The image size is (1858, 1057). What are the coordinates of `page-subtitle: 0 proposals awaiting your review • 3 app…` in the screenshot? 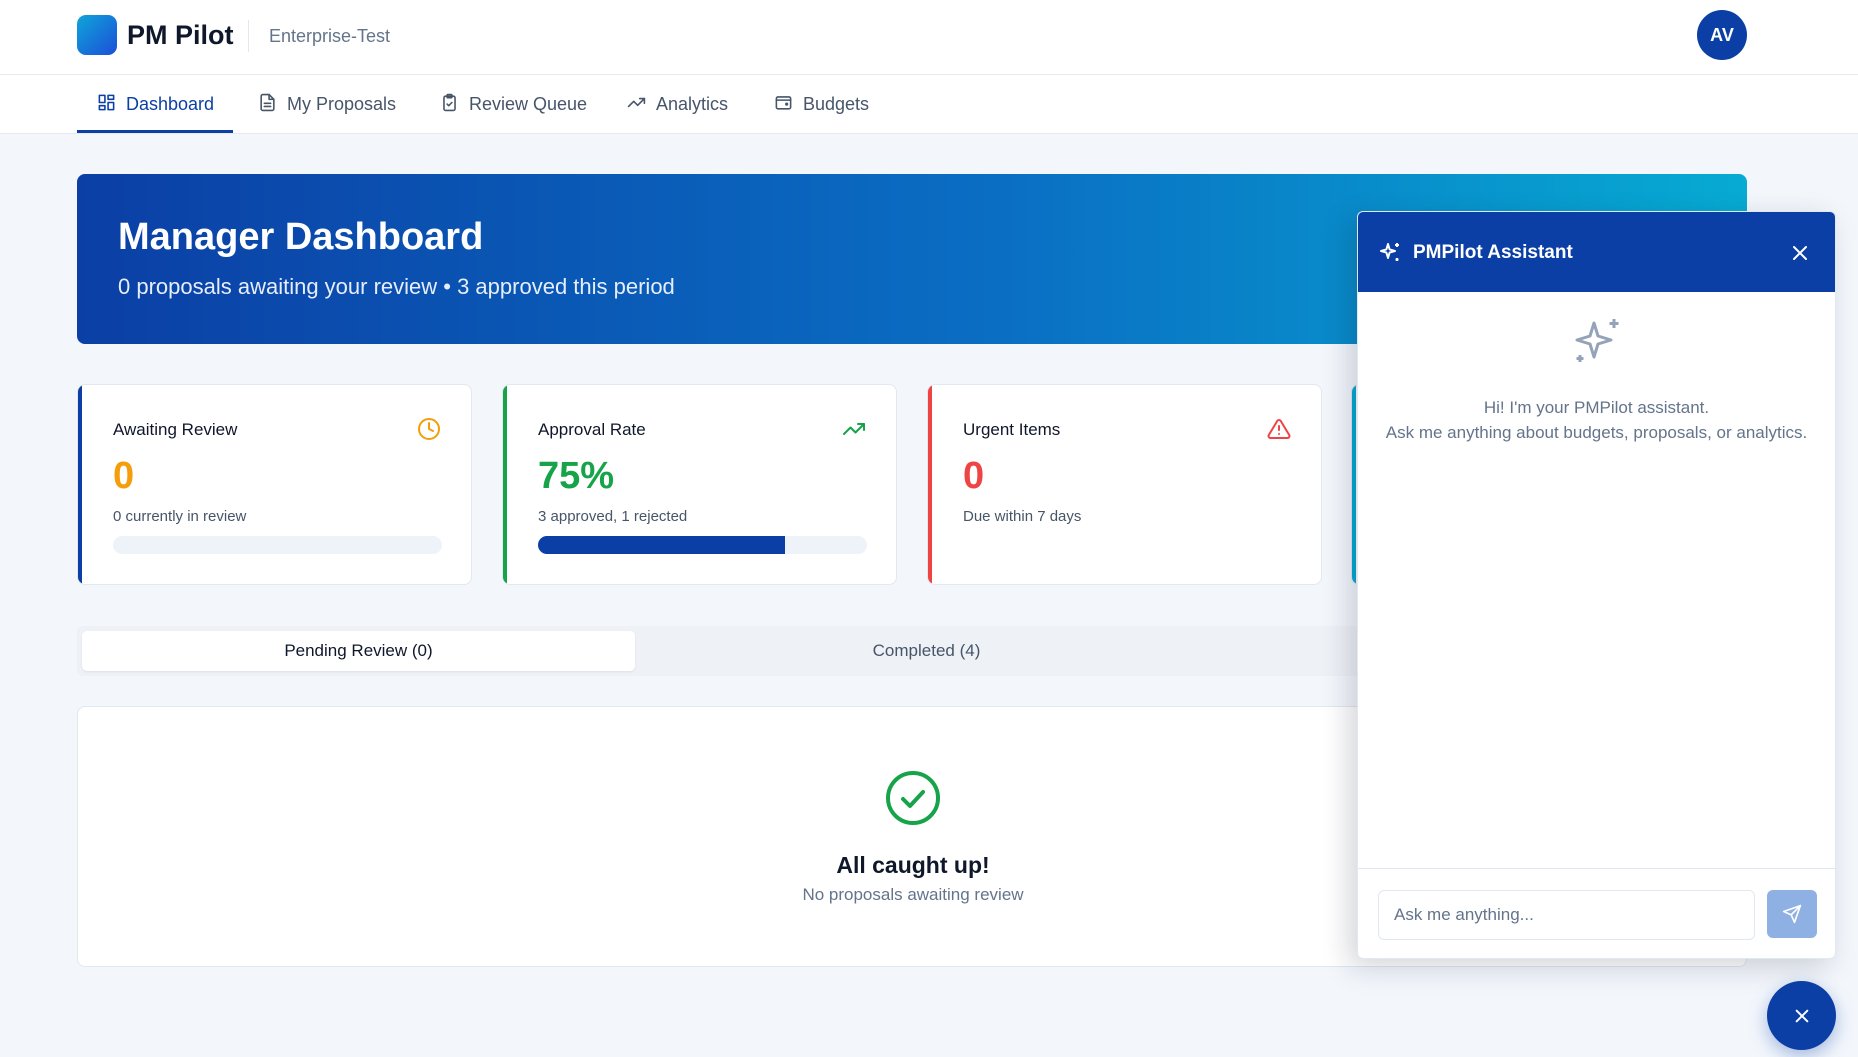 It's located at (396, 286).